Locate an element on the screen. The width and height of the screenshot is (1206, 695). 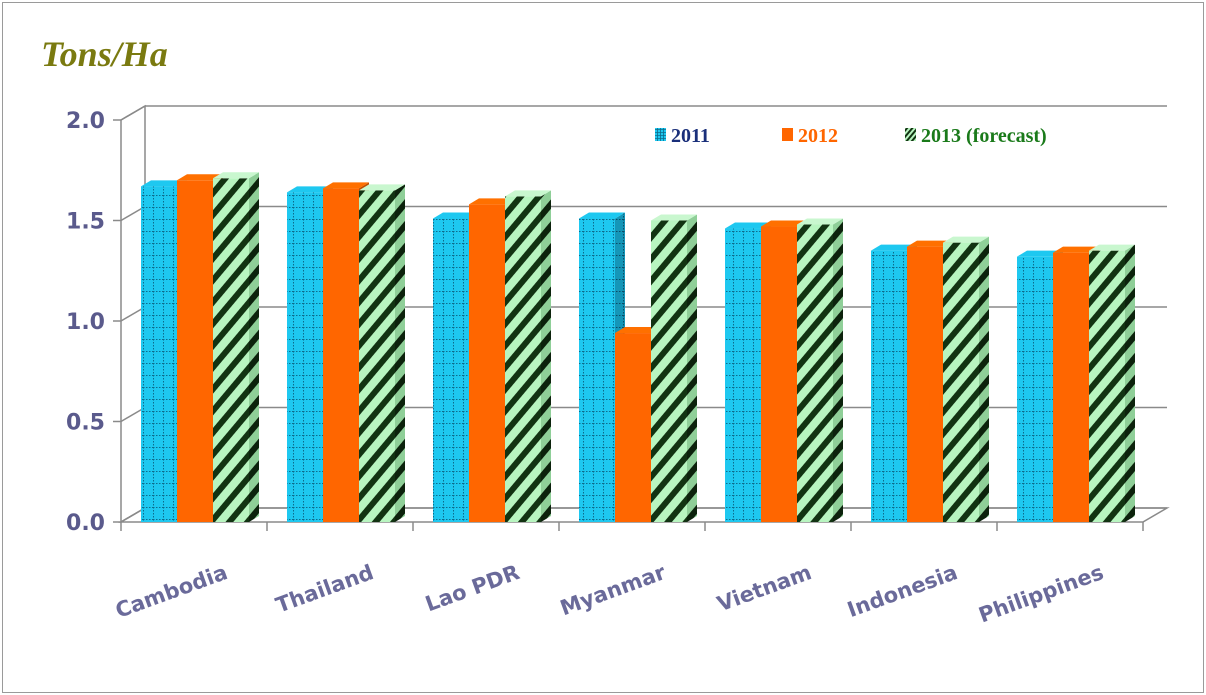
y-axis-tick-labels: 0.0 0.5 1.0 1.5 2.0 is located at coordinates (85, 322).